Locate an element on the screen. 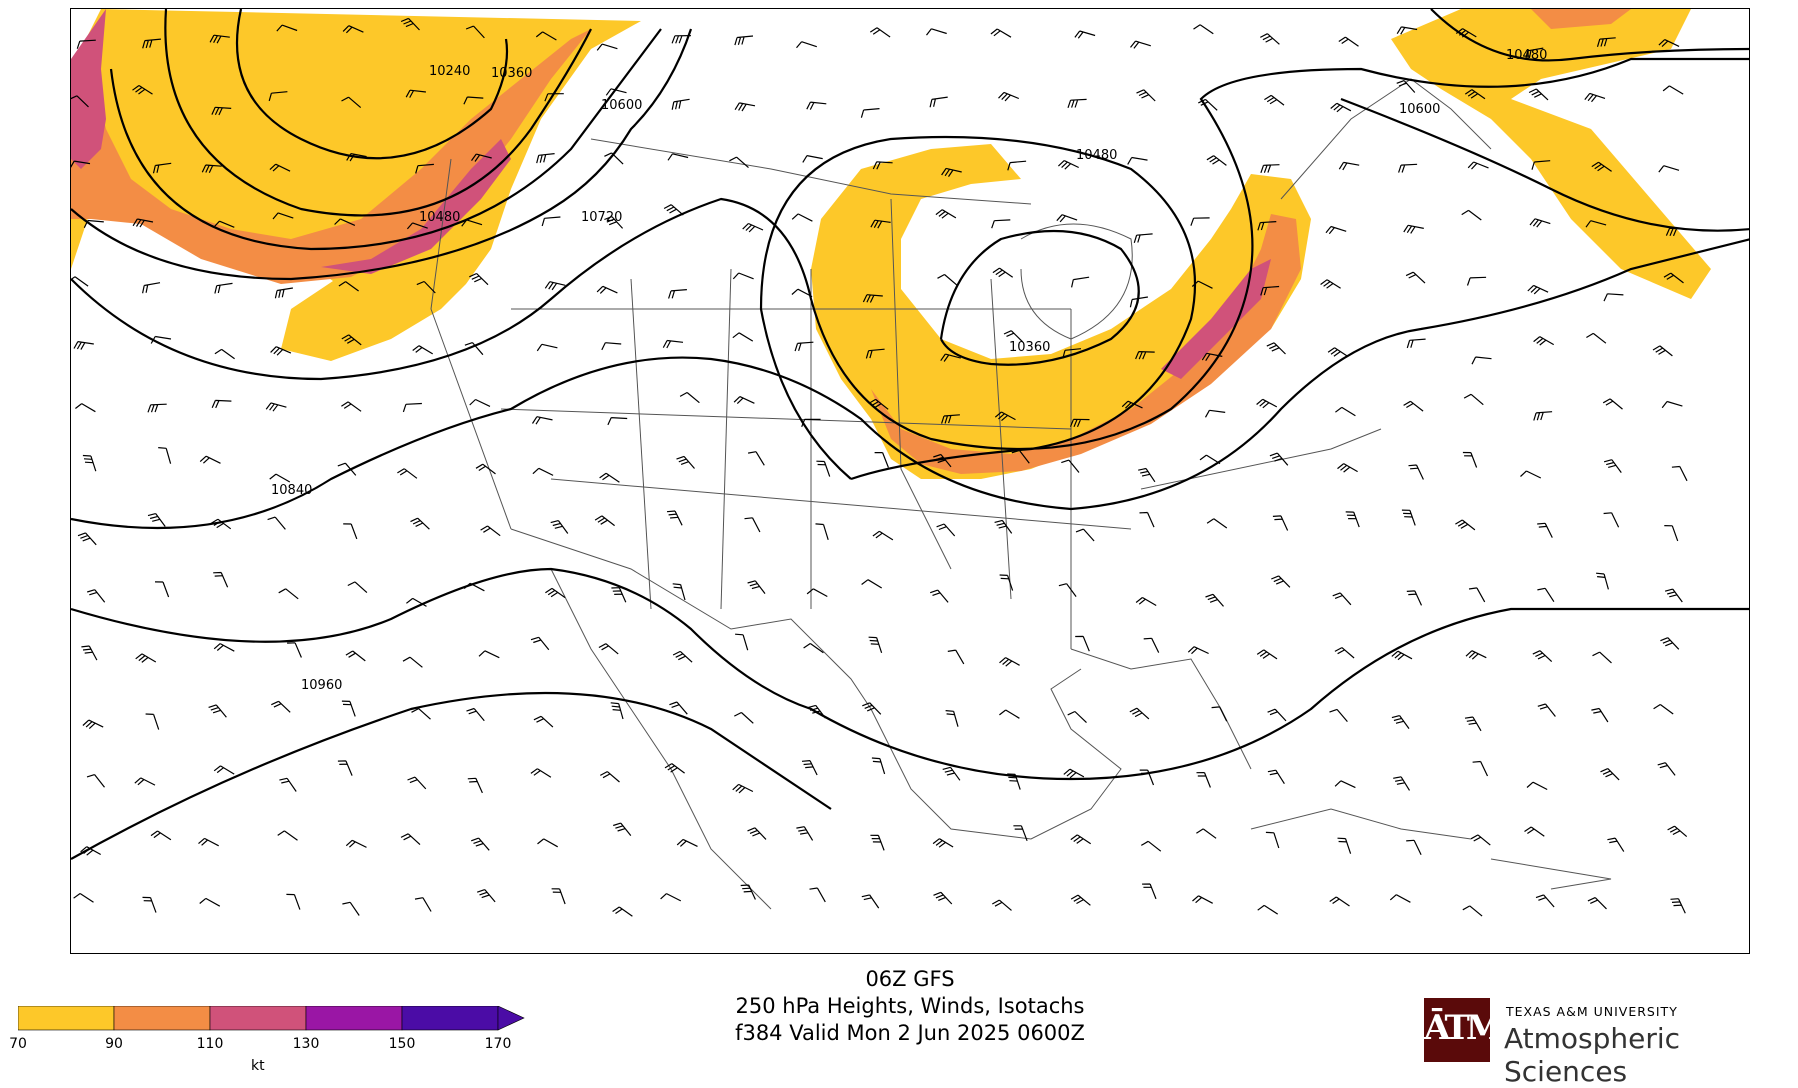  contour-label: 10840 is located at coordinates (291, 490).